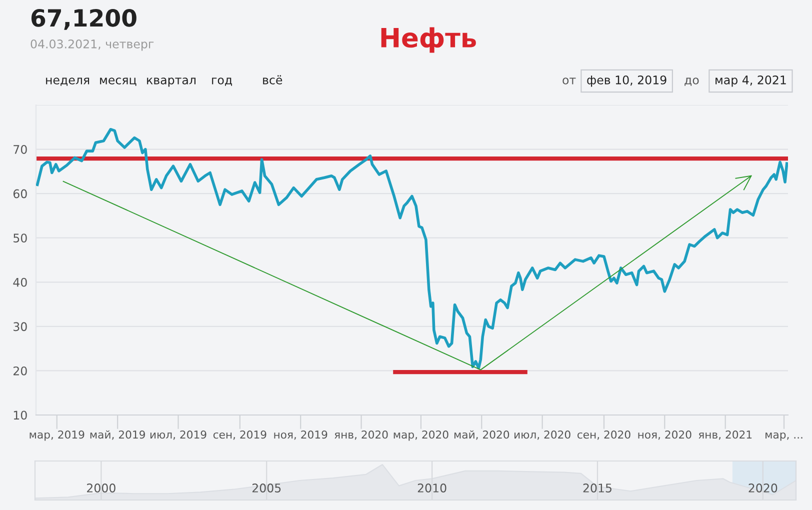 This screenshot has width=812, height=510. What do you see at coordinates (361, 435) in the screenshot?
I see `x-tick-label: янв, 2020` at bounding box center [361, 435].